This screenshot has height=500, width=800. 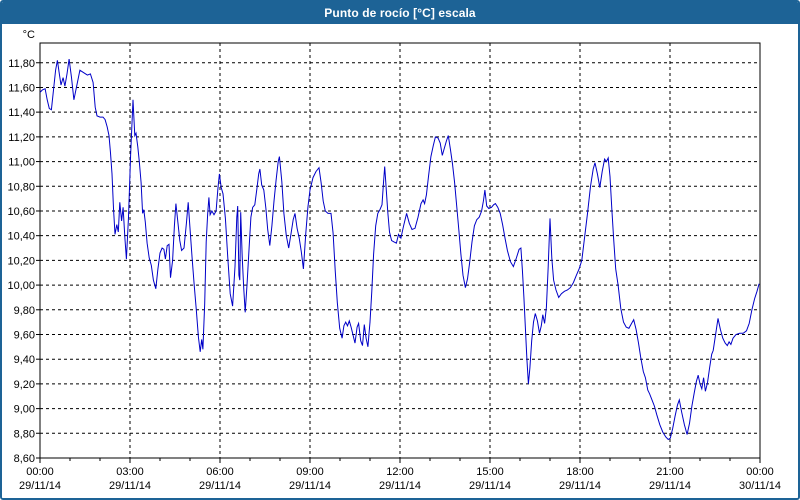 I want to click on y-tick-label: 8,80, so click(x=24, y=434).